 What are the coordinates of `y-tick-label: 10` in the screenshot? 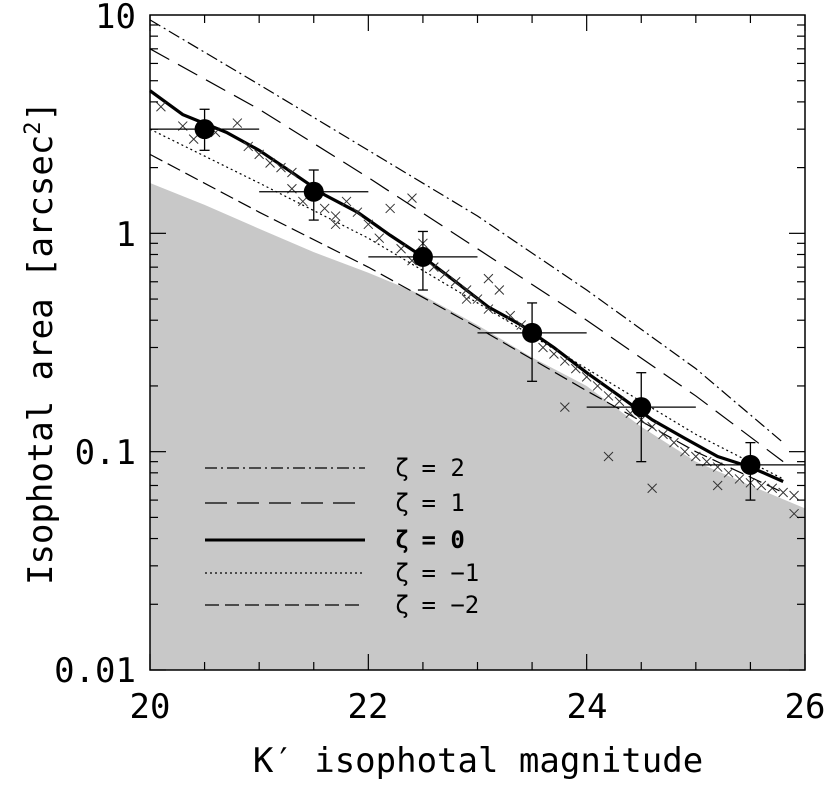 It's located at (115, 18).